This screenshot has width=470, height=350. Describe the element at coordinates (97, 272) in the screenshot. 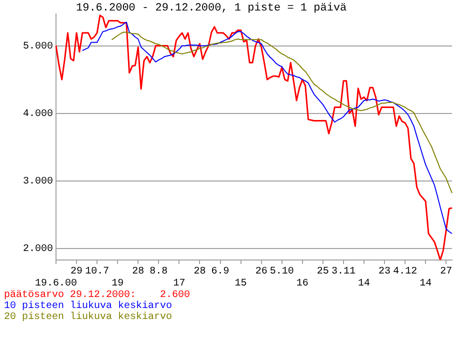

I see `x-tick-label: 10.7` at that location.